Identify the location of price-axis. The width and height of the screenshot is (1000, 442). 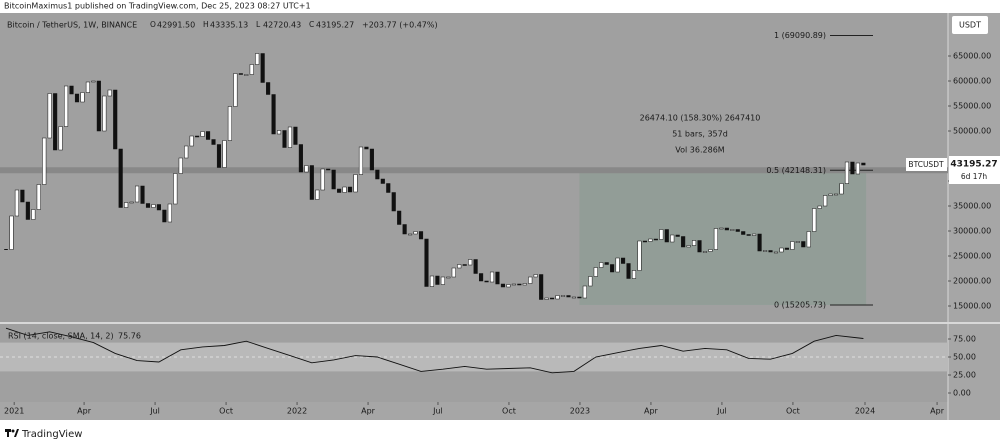
(974, 207).